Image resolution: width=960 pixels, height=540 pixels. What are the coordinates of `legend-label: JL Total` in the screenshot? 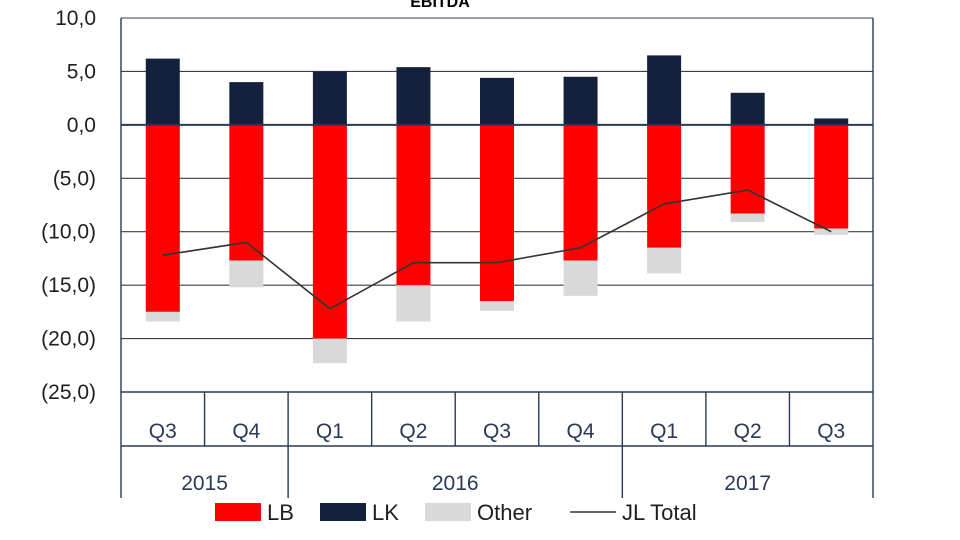 It's located at (659, 512).